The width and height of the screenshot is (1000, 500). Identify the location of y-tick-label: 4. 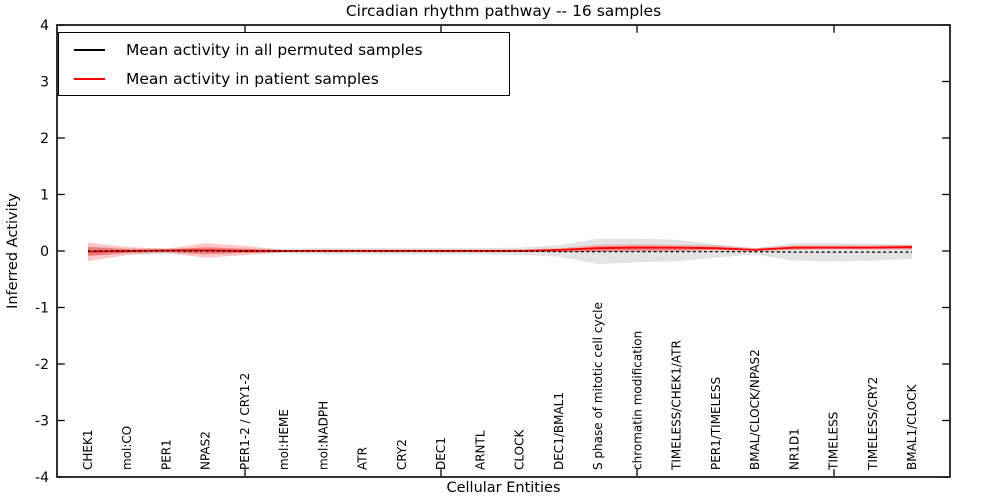
(44, 26).